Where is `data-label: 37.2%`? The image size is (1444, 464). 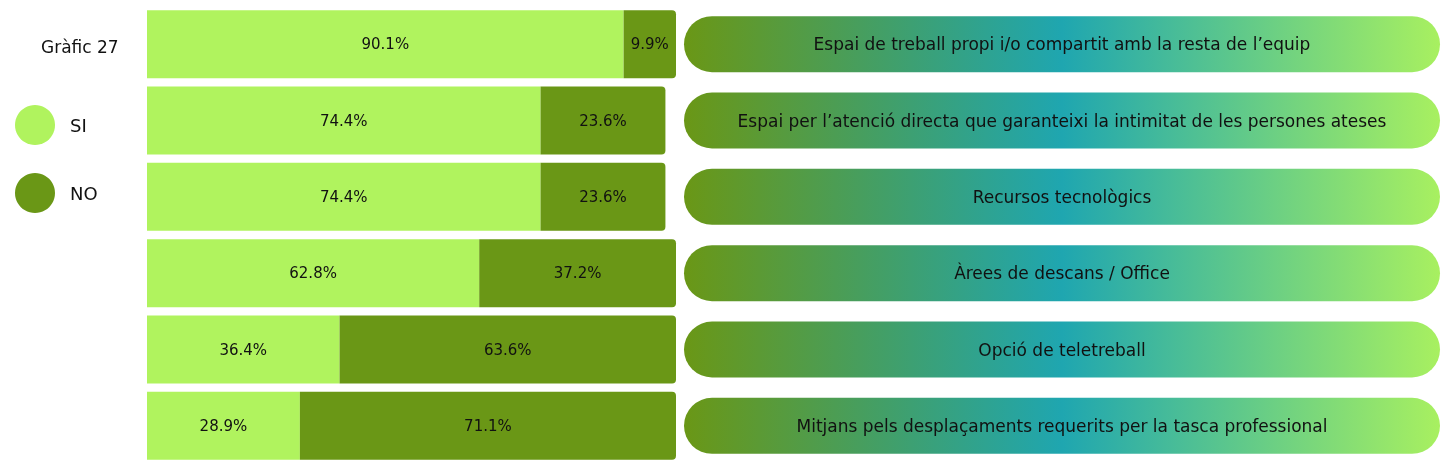
data-label: 37.2% is located at coordinates (577, 273).